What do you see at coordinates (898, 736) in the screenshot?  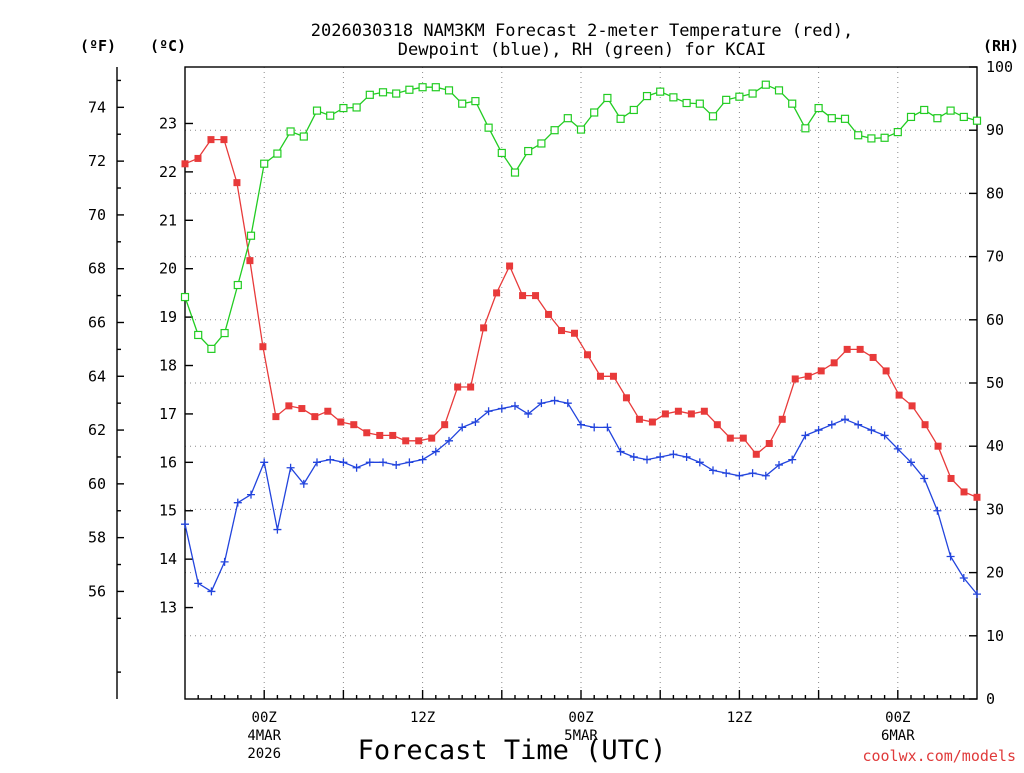 I see `x-tick-date-label: 6MAR` at bounding box center [898, 736].